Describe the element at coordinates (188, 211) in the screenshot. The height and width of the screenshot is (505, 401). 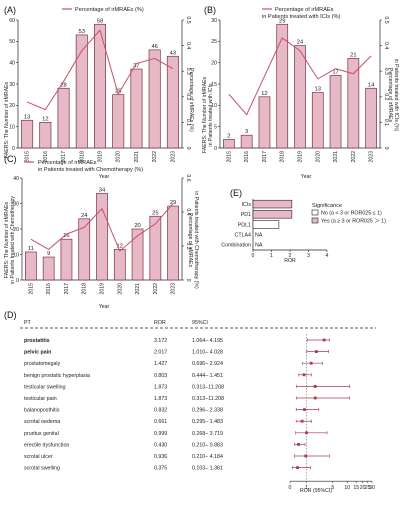
I see `panelC-y2tick-label: 0.4` at that location.